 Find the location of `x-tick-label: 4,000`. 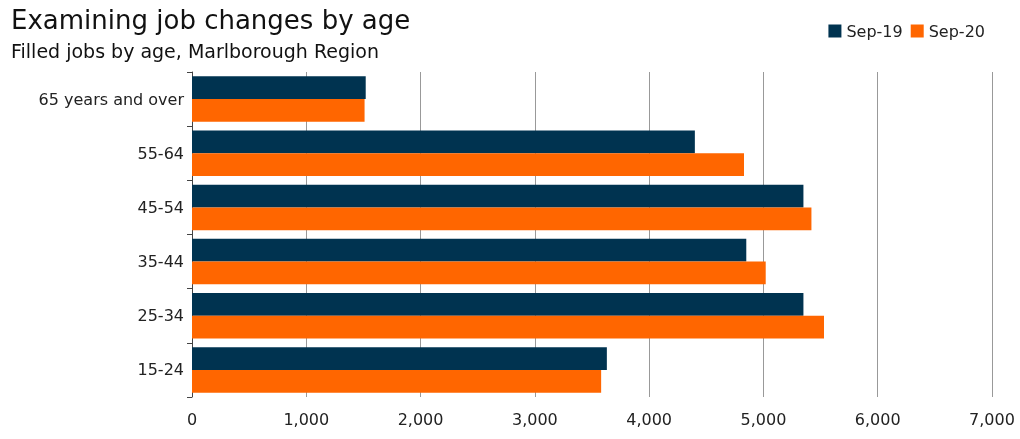

x-tick-label: 4,000 is located at coordinates (649, 419).